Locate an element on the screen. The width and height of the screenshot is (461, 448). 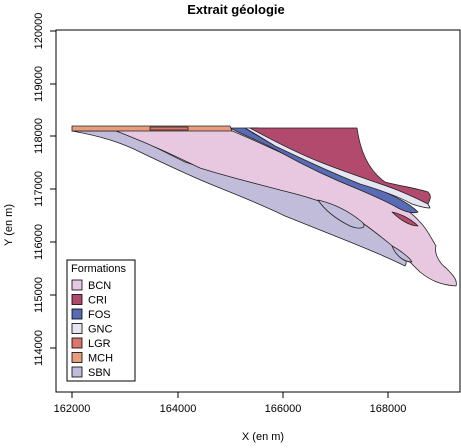
y-tick-label: 116000 is located at coordinates (39, 242).